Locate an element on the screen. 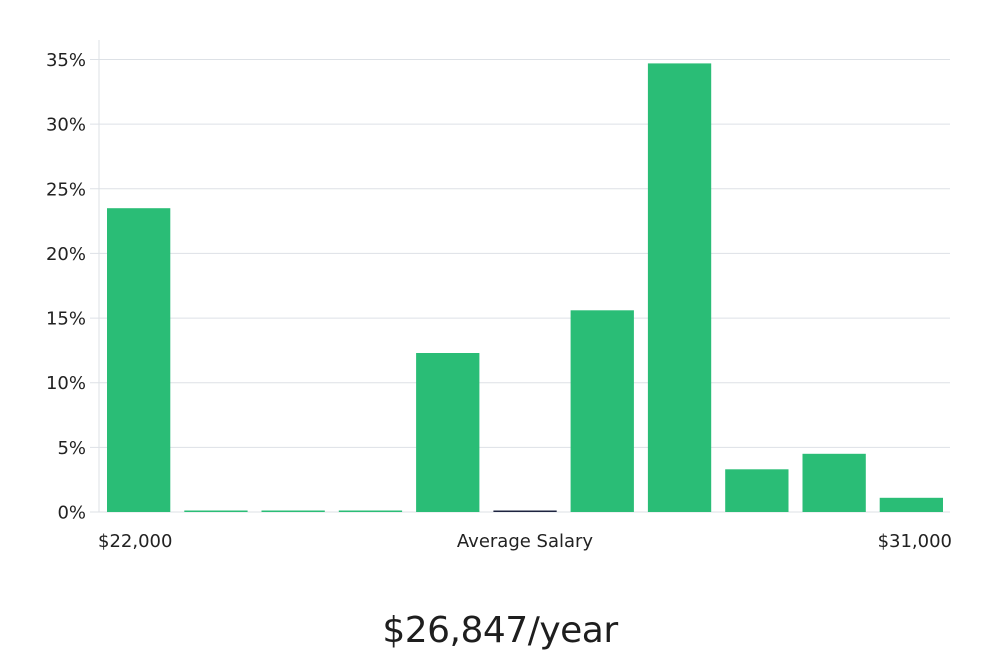 The image size is (1000, 660). x-axis-title: Average Salary is located at coordinates (525, 541).